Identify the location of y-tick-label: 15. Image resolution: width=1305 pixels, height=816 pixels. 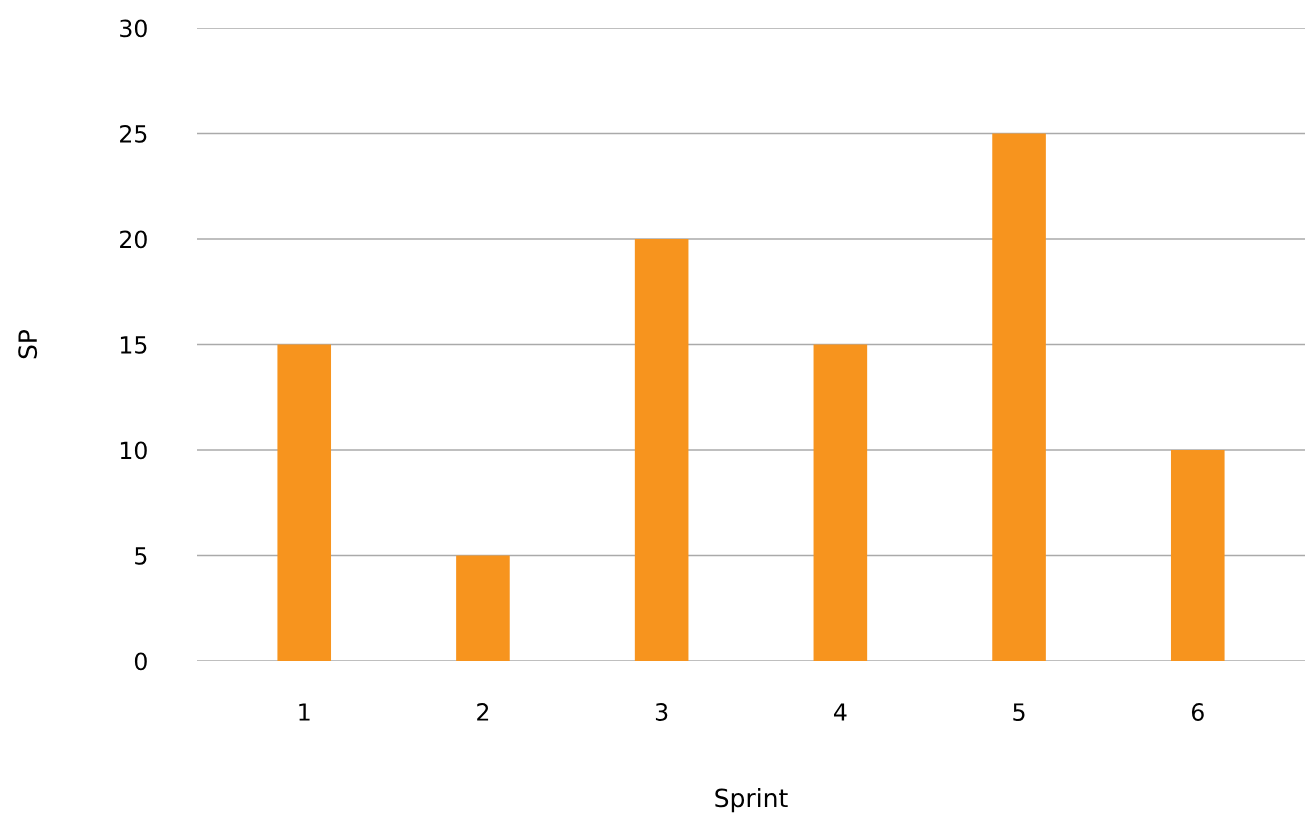
(133, 345).